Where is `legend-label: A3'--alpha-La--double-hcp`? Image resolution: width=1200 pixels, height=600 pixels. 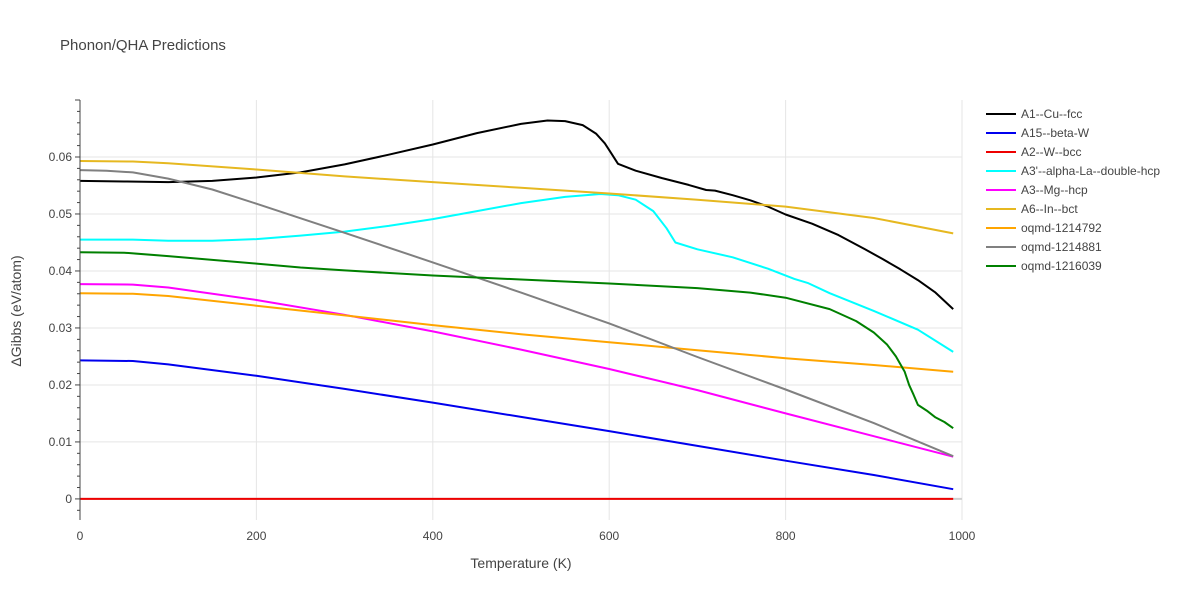 legend-label: A3'--alpha-La--double-hcp is located at coordinates (1090, 171).